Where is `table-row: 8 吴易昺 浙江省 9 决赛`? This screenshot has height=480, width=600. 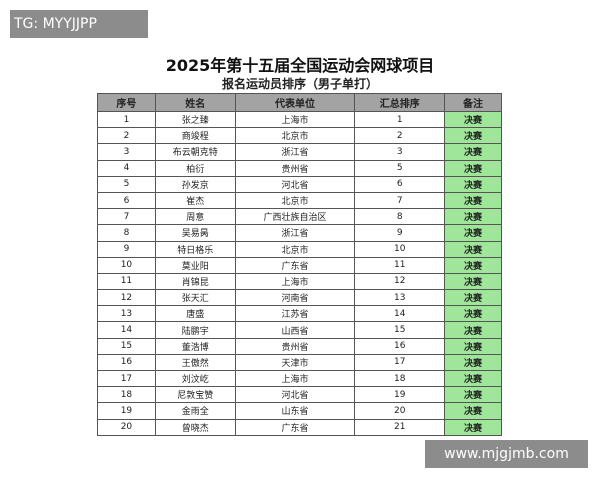
table-row: 8 吴易昺 浙江省 9 决赛 is located at coordinates (299, 233).